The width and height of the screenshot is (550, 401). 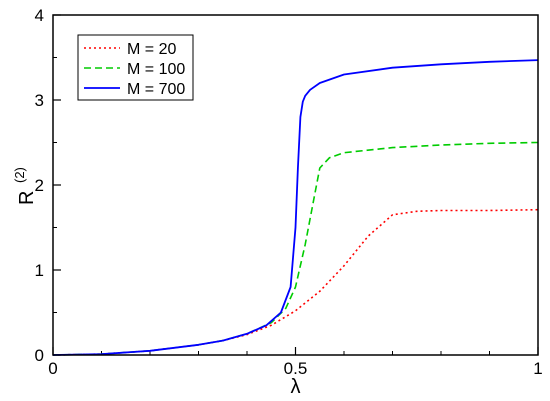 I want to click on legend-items: M = 20 M = 100 M = 700, so click(x=134, y=69).